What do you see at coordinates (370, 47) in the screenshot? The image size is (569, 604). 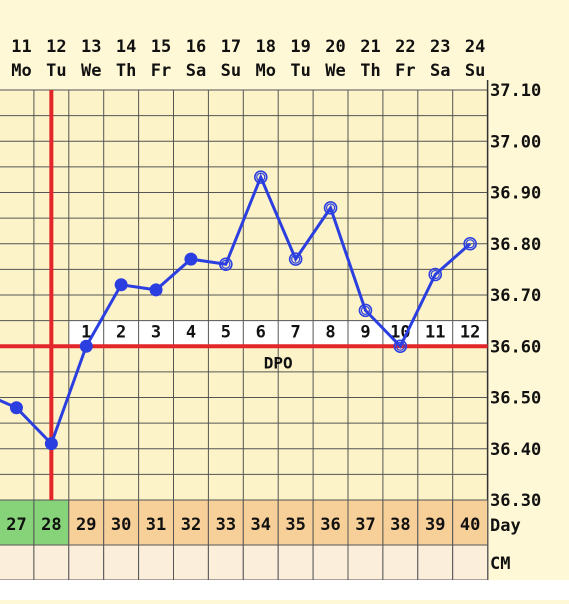 I see `date-label: 21` at bounding box center [370, 47].